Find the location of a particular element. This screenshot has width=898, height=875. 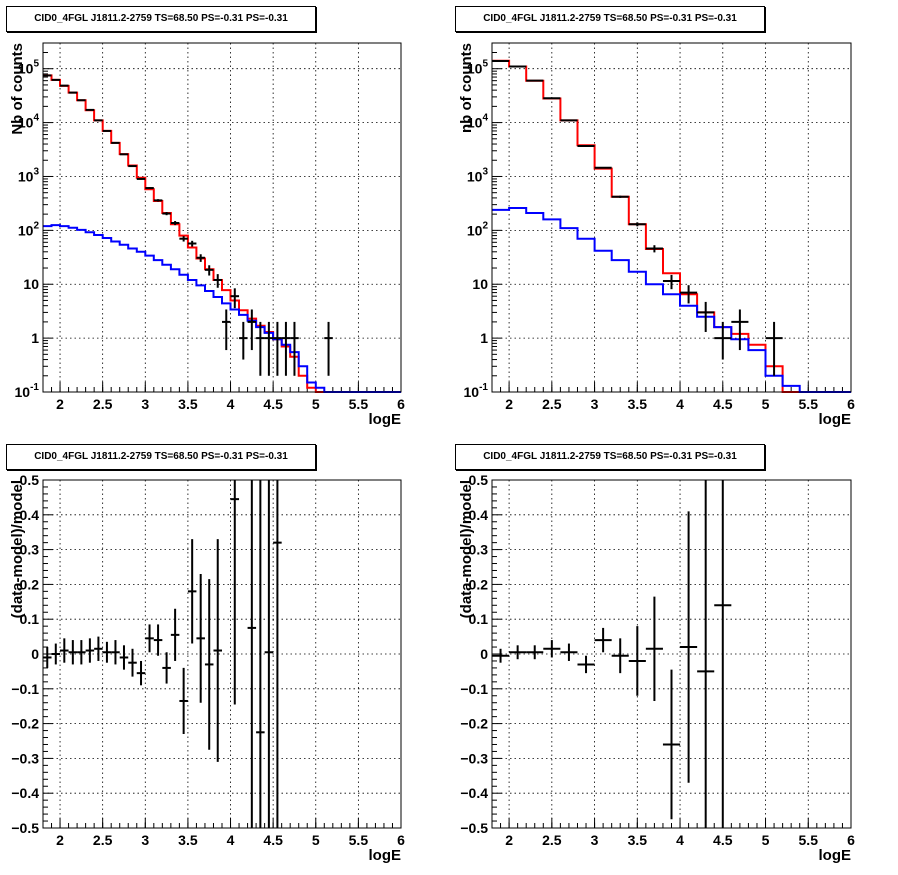

model-total-histogram is located at coordinates (222, 233).